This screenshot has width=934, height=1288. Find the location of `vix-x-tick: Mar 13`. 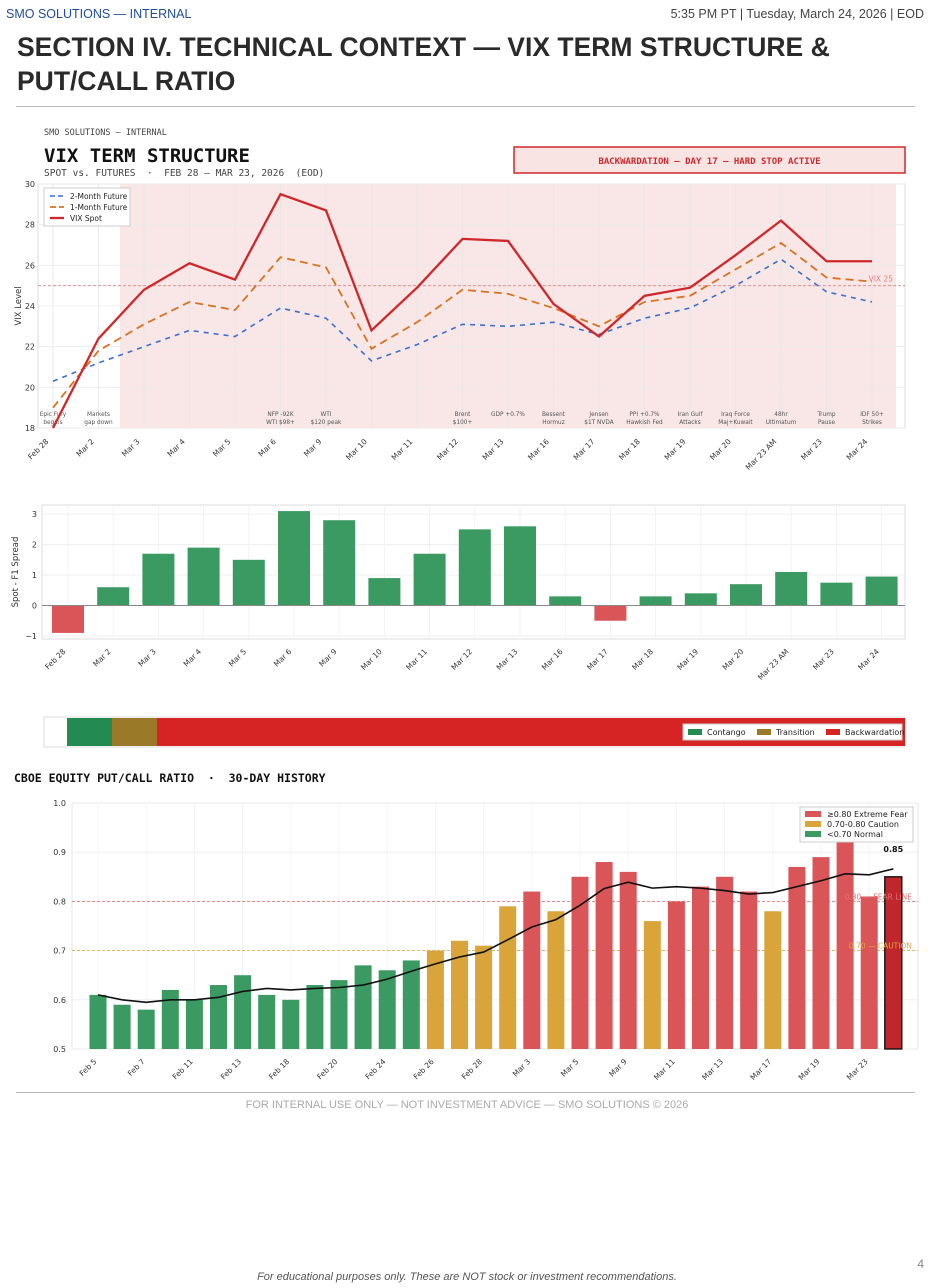

vix-x-tick: Mar 13 is located at coordinates (493, 449).